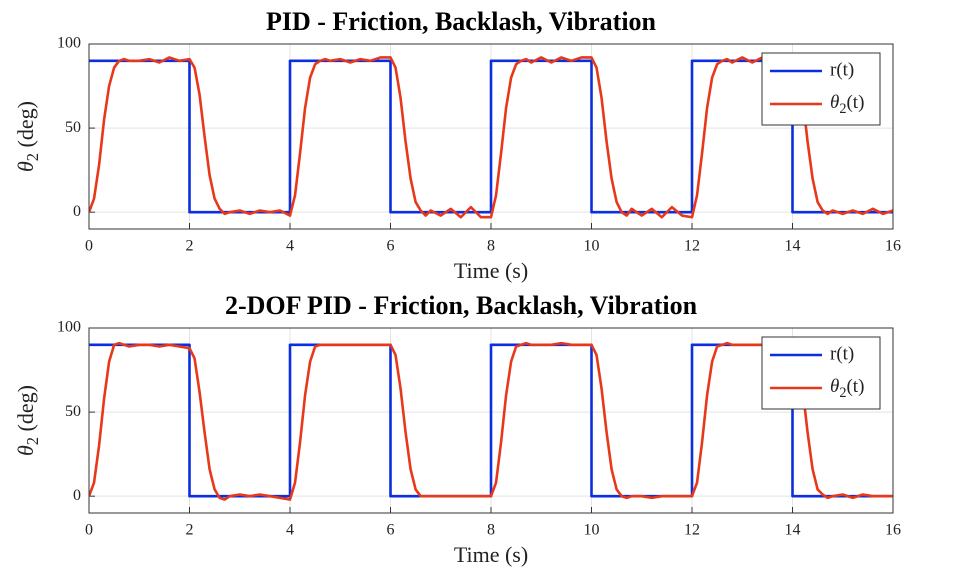  Describe the element at coordinates (461, 21) in the screenshot. I see `chart-title: PID - Friction, Backlash, Vibration` at that location.